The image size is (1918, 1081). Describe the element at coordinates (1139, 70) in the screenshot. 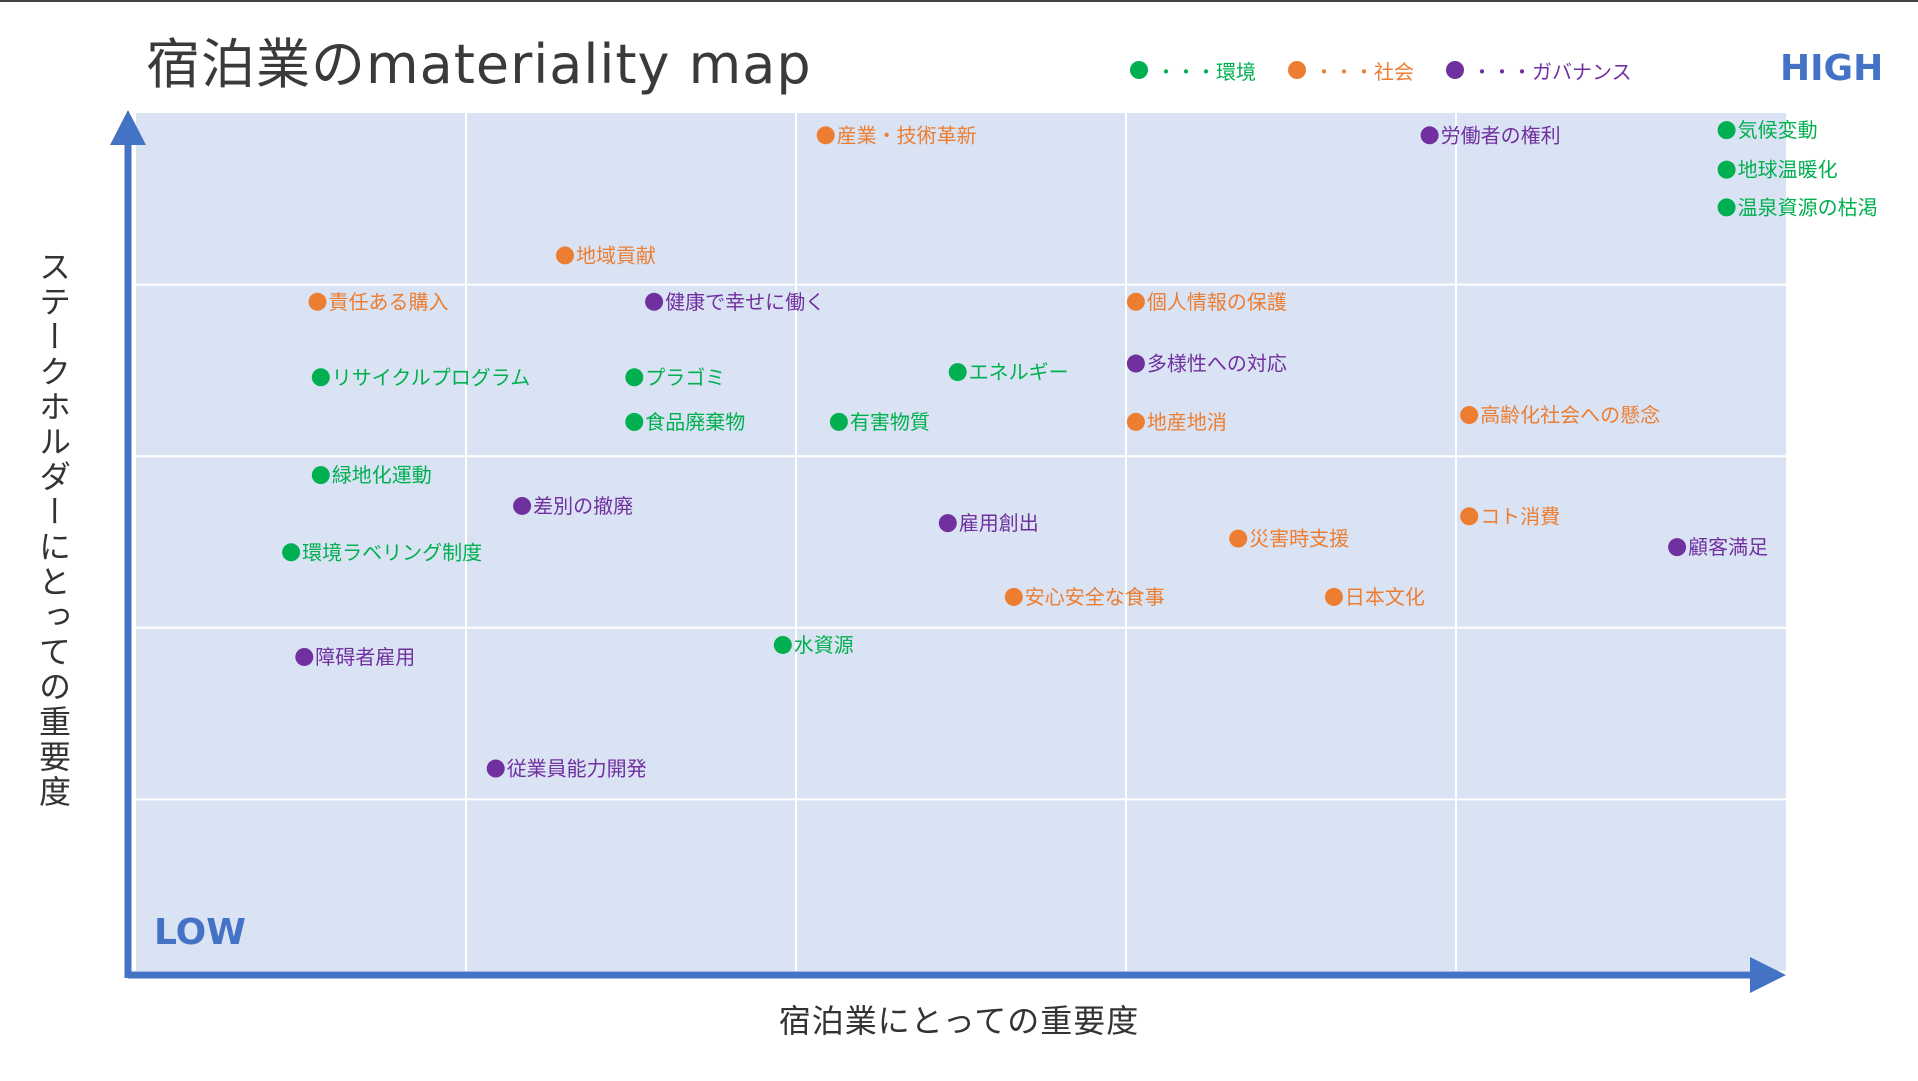

I see `legend-dot-environment` at that location.